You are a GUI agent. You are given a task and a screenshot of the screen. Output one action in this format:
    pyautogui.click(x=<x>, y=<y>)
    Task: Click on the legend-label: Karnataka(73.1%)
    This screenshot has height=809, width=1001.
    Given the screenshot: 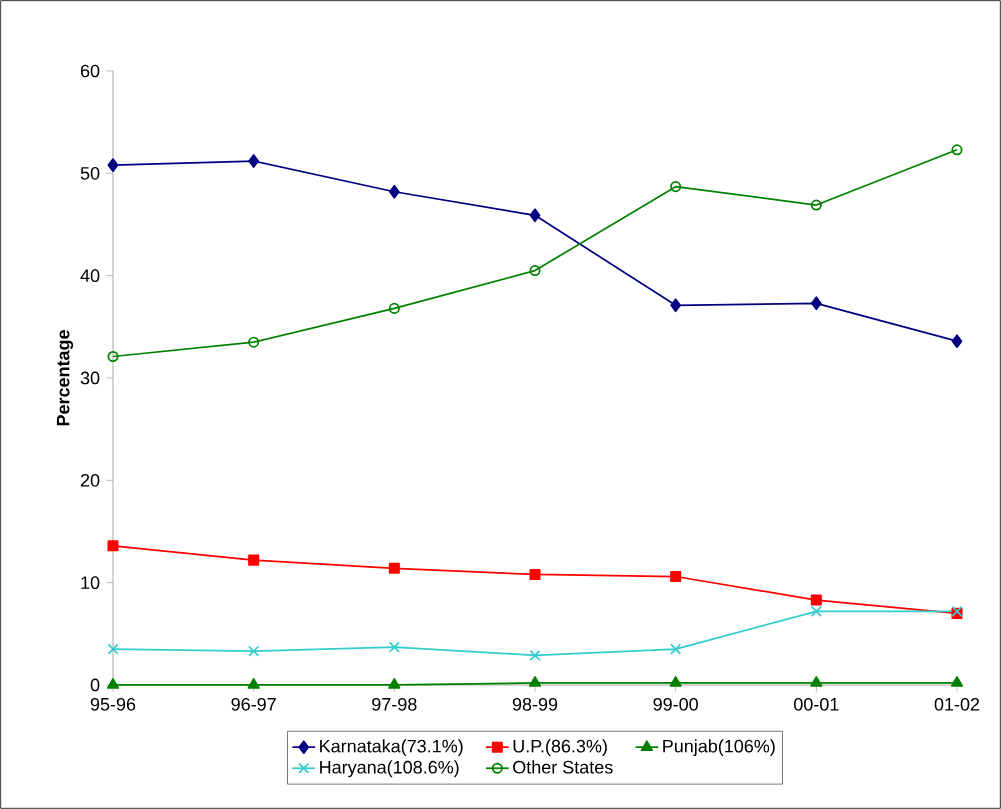 What is the action you would take?
    pyautogui.click(x=391, y=748)
    